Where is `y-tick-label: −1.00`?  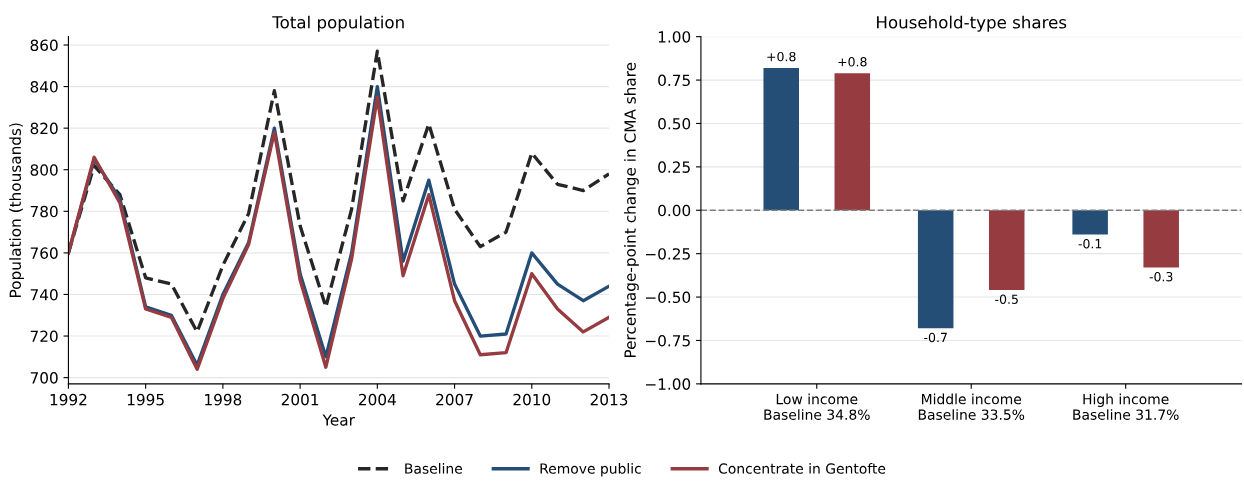 y-tick-label: −1.00 is located at coordinates (668, 384).